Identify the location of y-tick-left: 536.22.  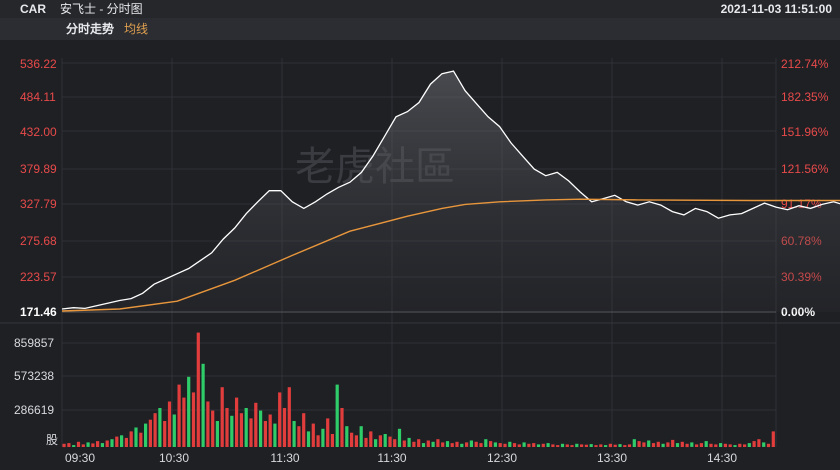
(38, 64).